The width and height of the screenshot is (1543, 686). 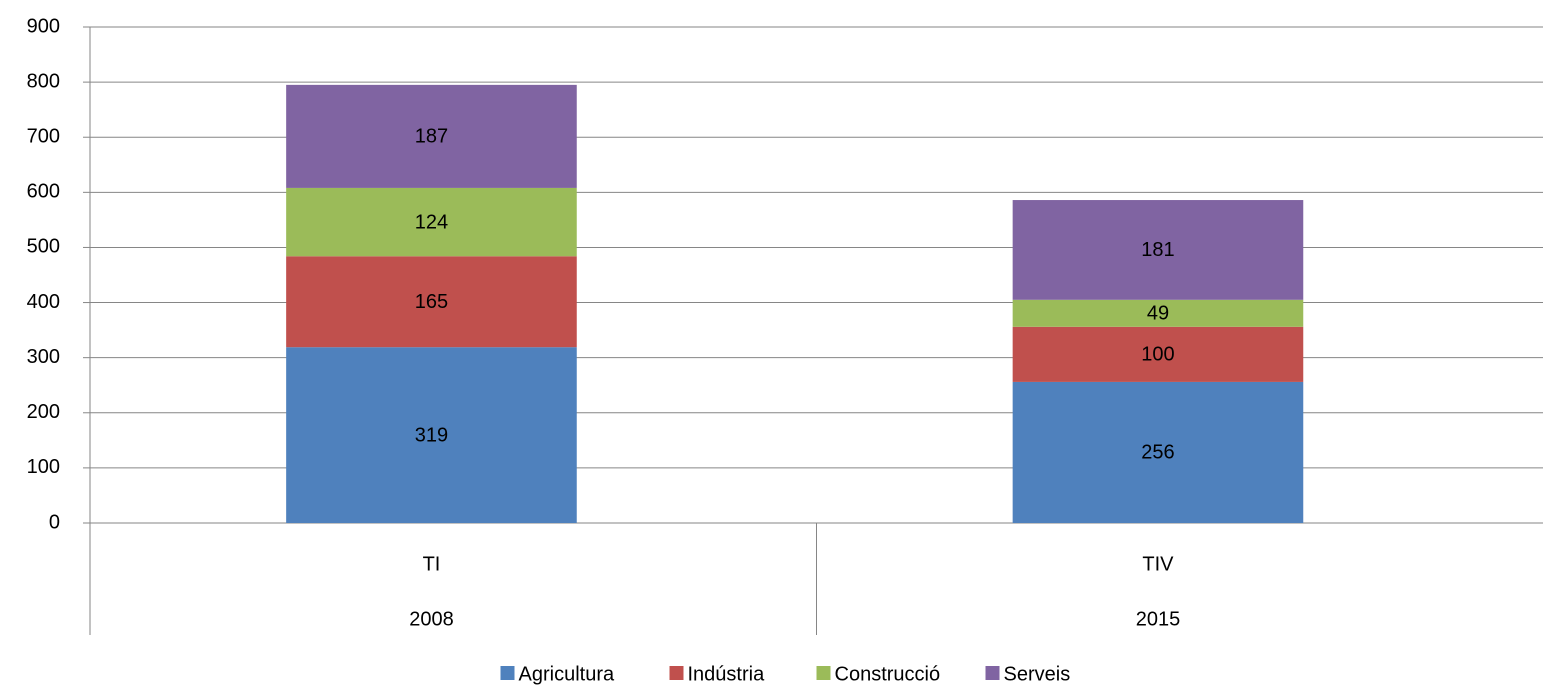 I want to click on legend-label: Serveis, so click(x=1037, y=674).